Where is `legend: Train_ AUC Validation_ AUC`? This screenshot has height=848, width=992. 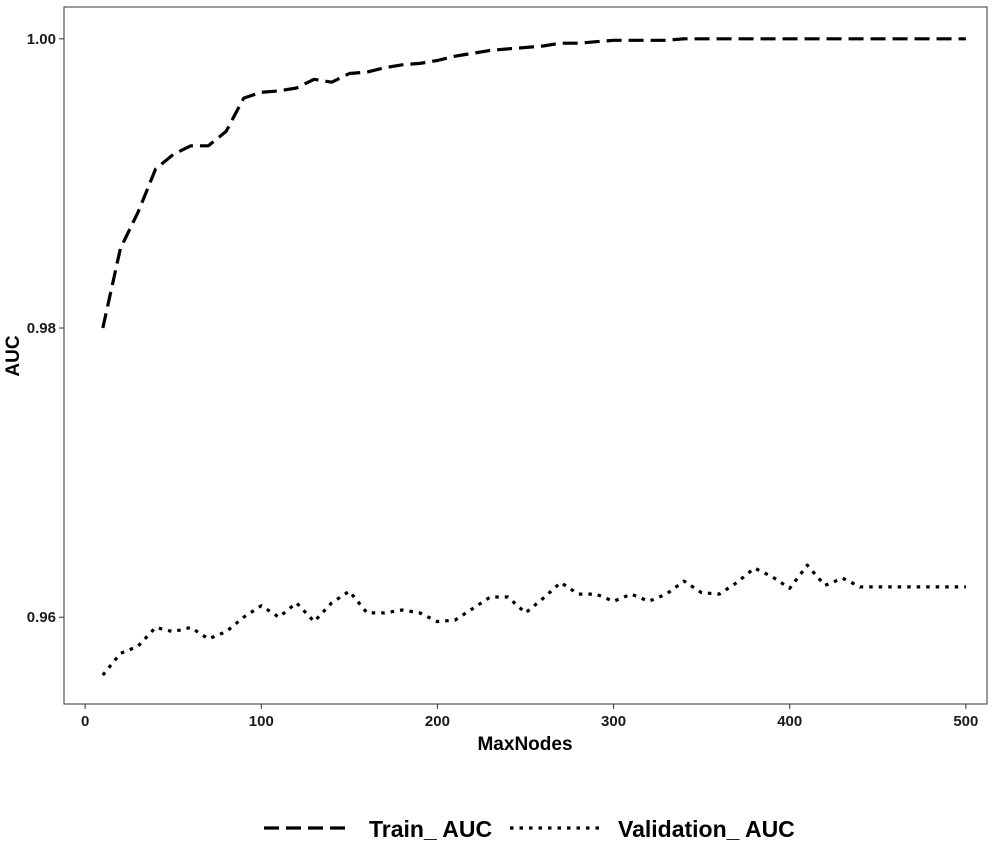 legend: Train_ AUC Validation_ AUC is located at coordinates (529, 829).